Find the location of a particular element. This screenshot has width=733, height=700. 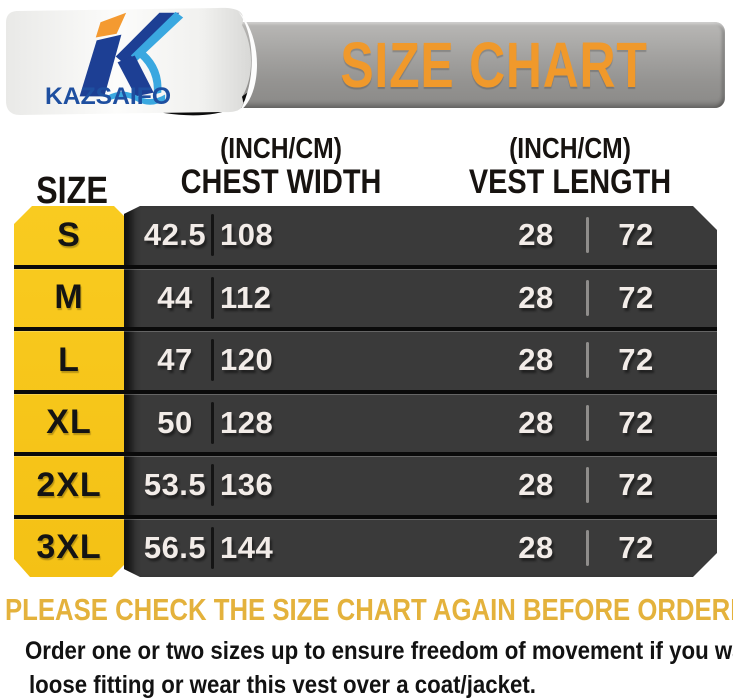

brand-name: KAZSAIFO is located at coordinates (108, 96).